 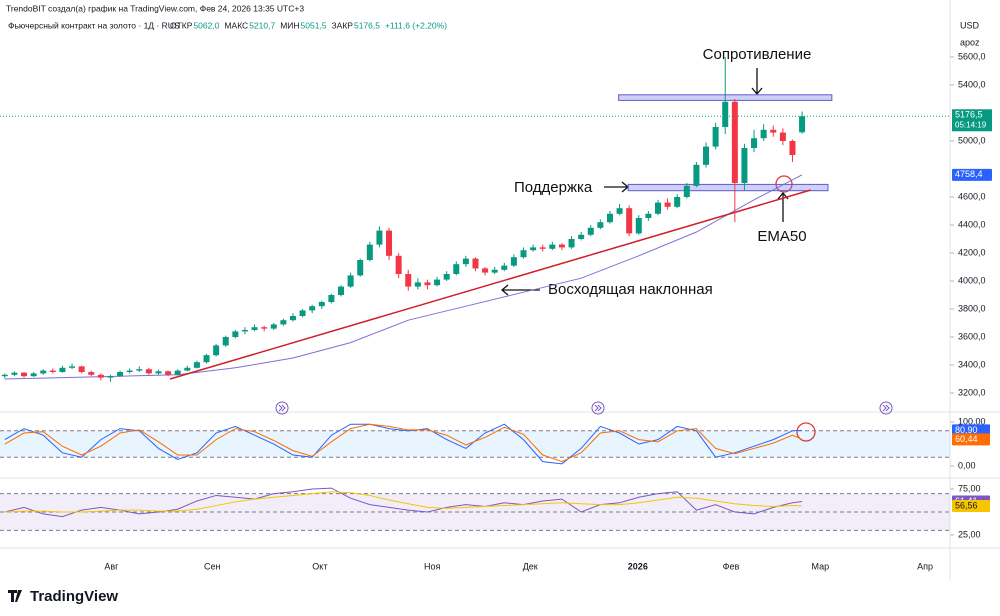 What do you see at coordinates (74, 596) in the screenshot?
I see `logo: TradingView` at bounding box center [74, 596].